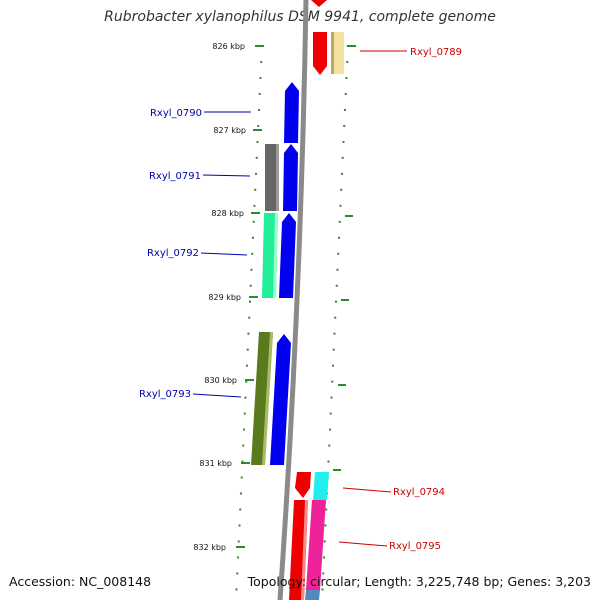 The width and height of the screenshot is (600, 600). I want to click on gene-label-rxyl-0792: Rxyl_0792, so click(173, 253).